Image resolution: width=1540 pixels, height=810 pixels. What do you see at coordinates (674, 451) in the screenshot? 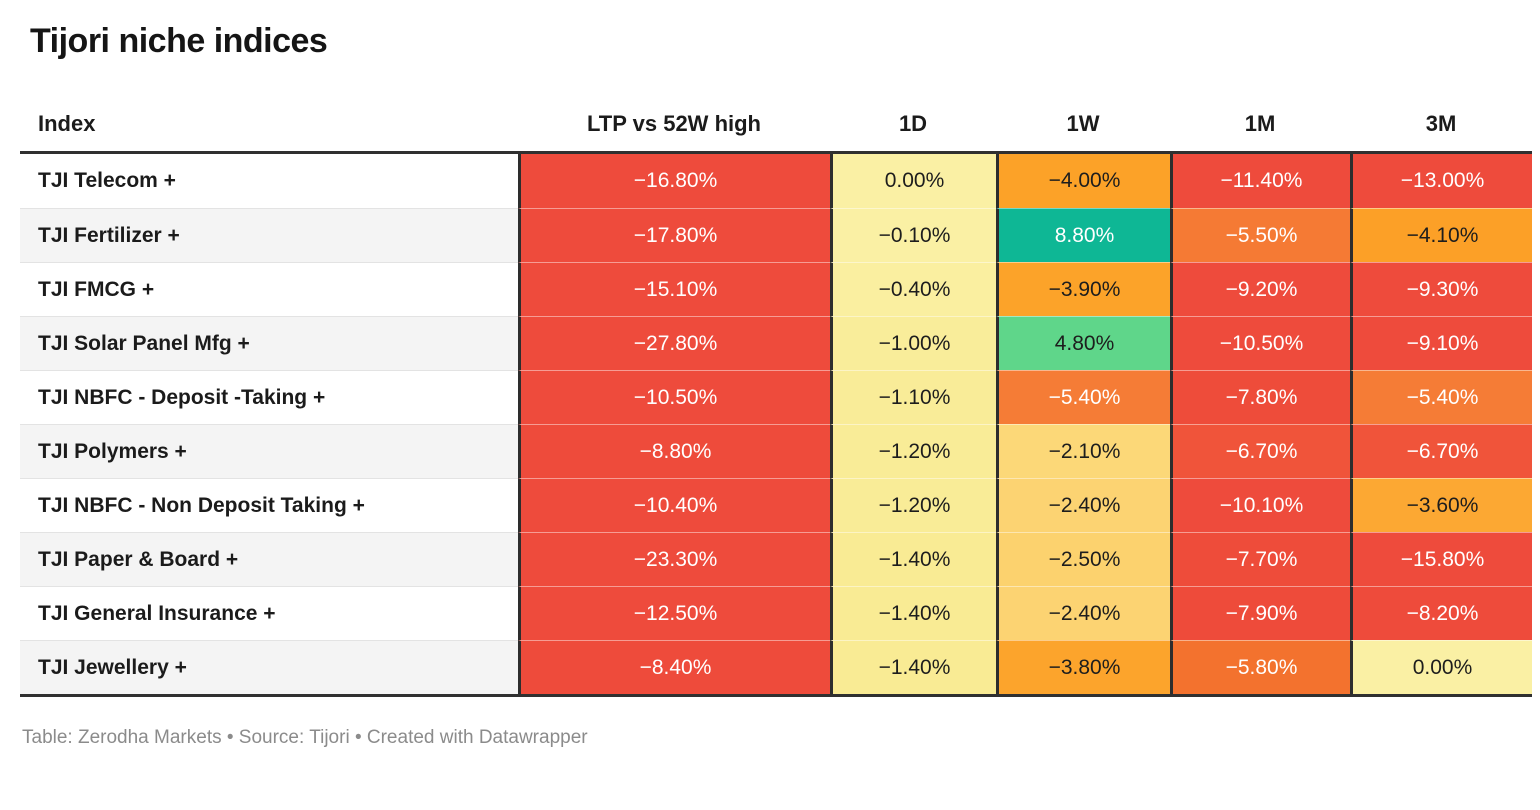
I see `ltp-cell: −8.80%` at bounding box center [674, 451].